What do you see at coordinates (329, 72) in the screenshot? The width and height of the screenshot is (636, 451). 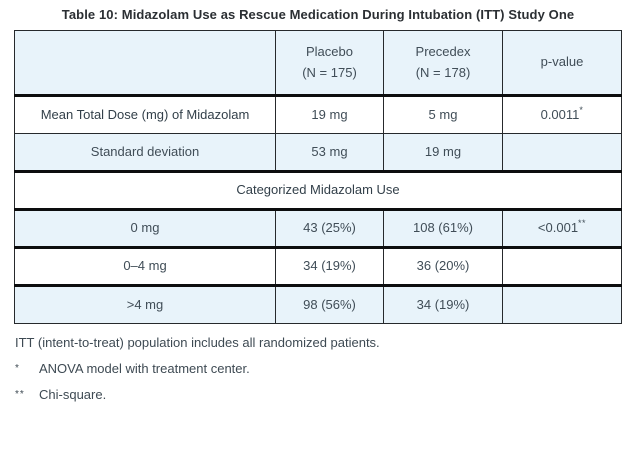 I see `placebo-n: (N = 175)` at bounding box center [329, 72].